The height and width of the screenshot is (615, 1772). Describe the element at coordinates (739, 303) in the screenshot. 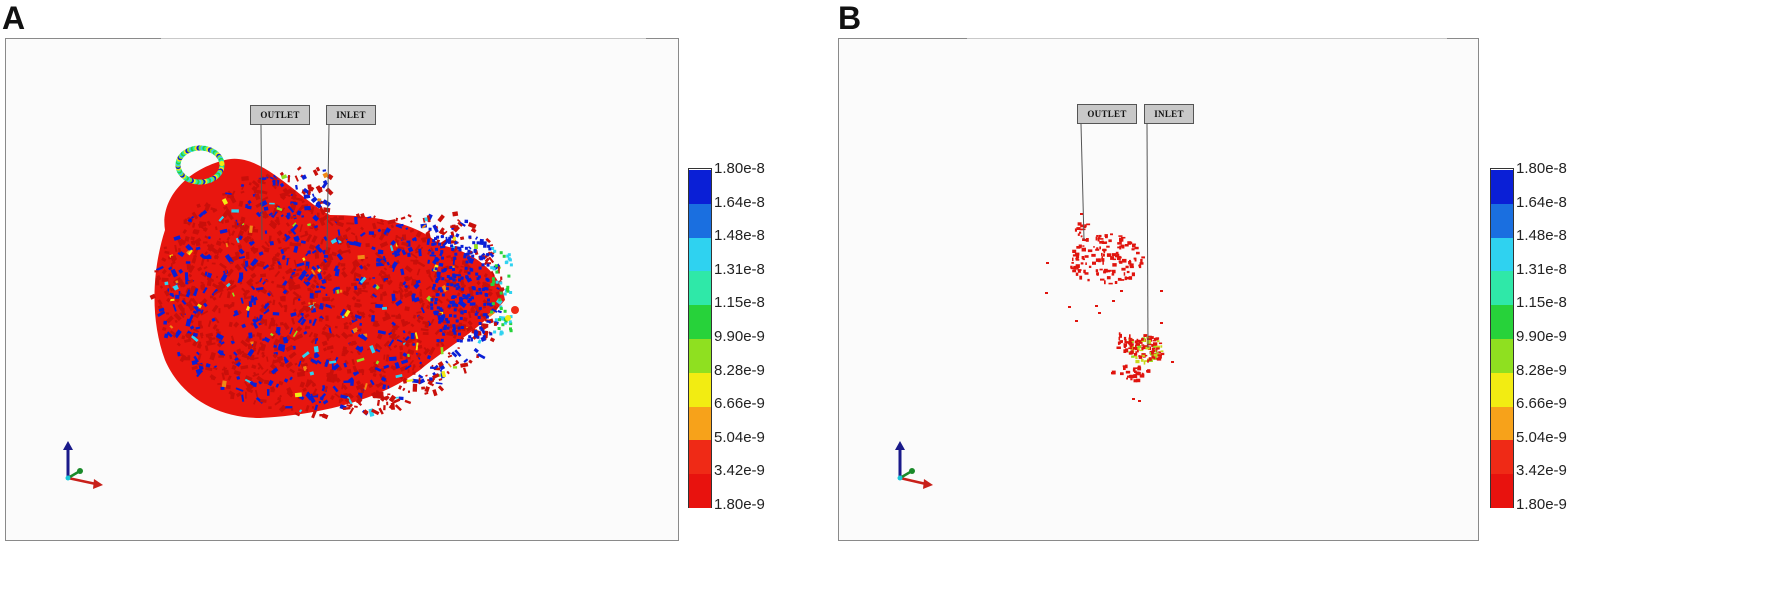

I see `color-scale-tick-label: 1.15e-8` at that location.